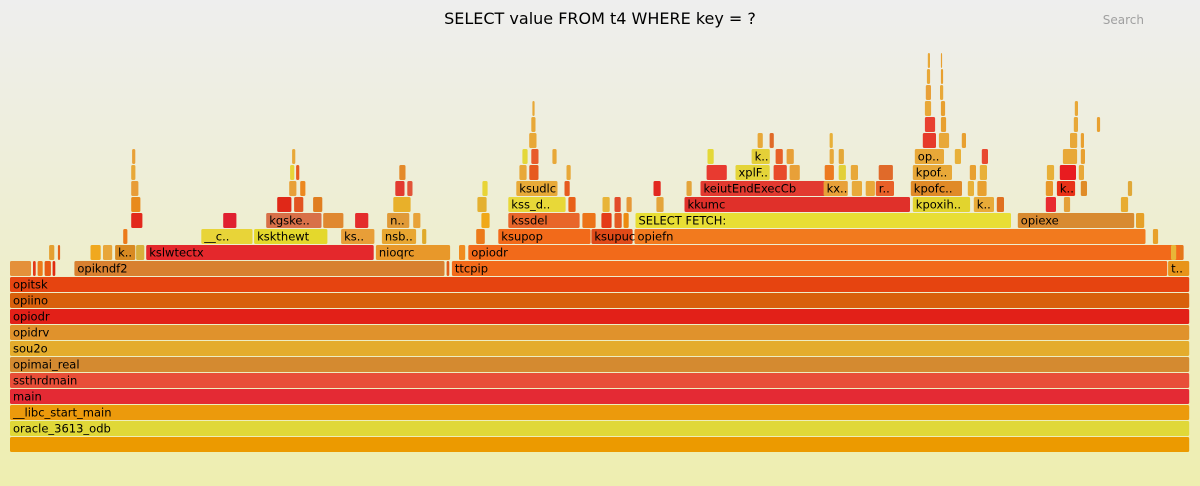  Describe the element at coordinates (358, 236) in the screenshot. I see `flame-frame: ks..` at that location.